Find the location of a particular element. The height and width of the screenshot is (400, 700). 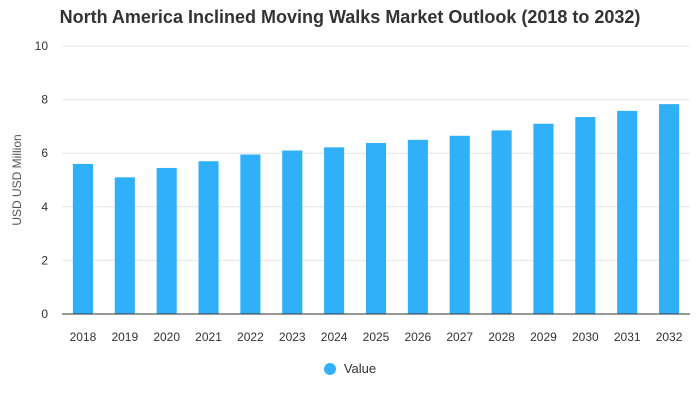

bar-2032 is located at coordinates (669, 209).